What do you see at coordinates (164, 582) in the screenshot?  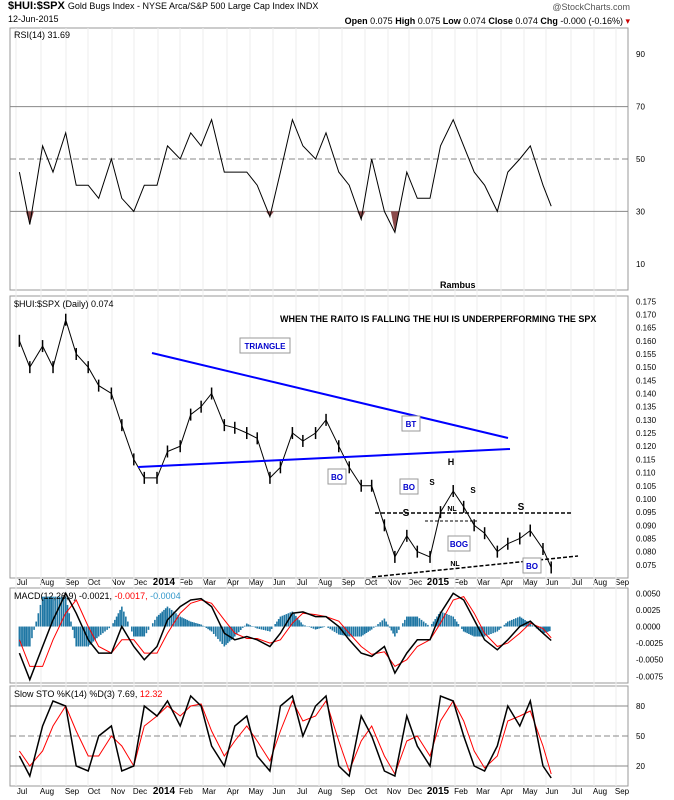 I see `x-tick-label: 2014` at bounding box center [164, 582].